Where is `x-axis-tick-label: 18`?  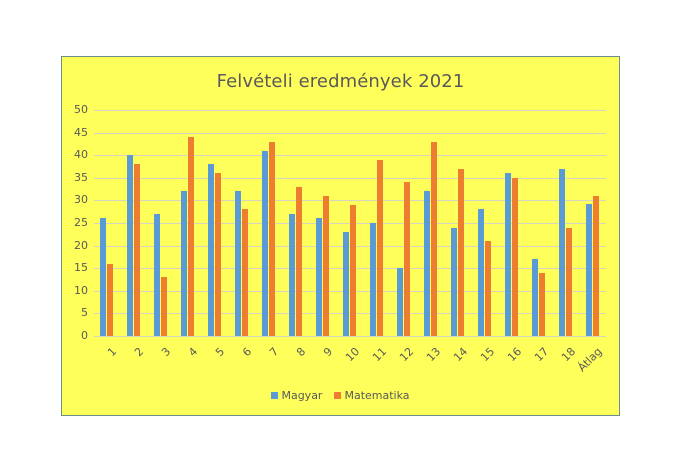
x-axis-tick-label: 18 is located at coordinates (568, 355).